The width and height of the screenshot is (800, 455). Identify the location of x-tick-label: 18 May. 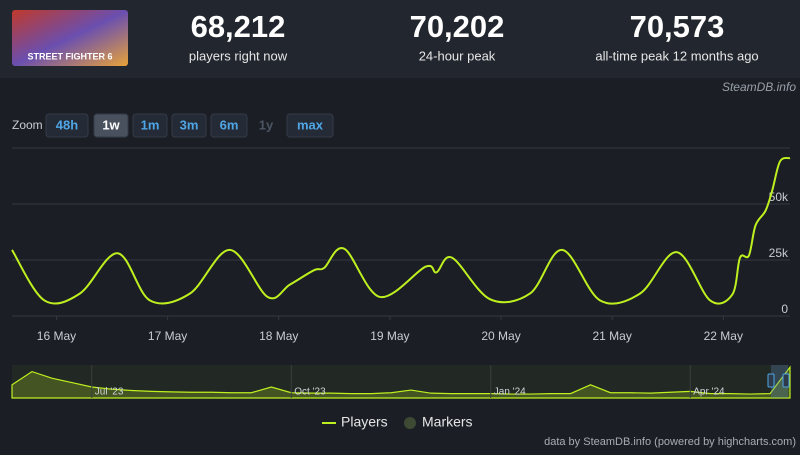
(278, 336).